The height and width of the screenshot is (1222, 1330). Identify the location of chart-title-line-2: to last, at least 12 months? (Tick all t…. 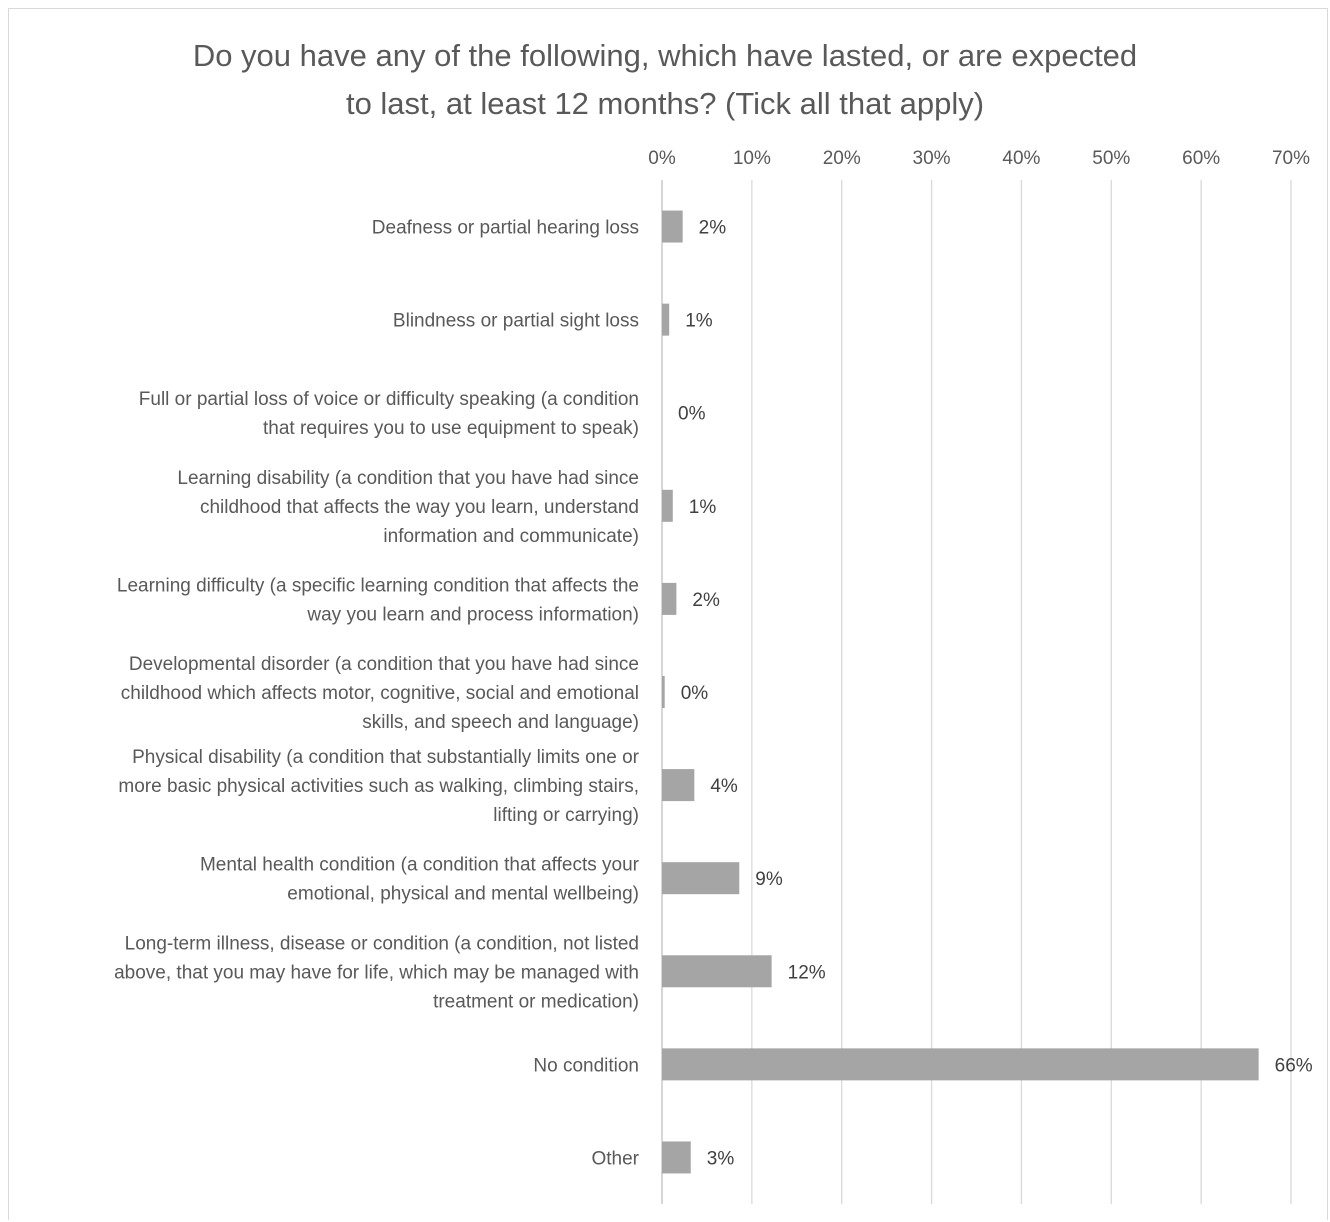
(665, 103).